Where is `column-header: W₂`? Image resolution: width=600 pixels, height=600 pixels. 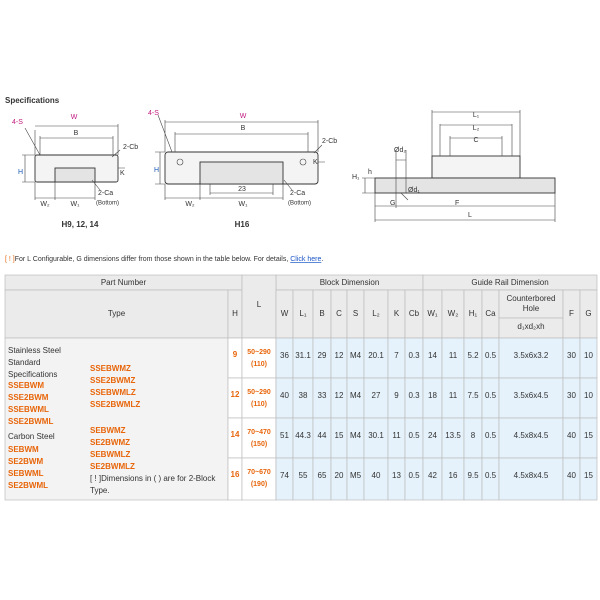
column-header: W₂ is located at coordinates (453, 313).